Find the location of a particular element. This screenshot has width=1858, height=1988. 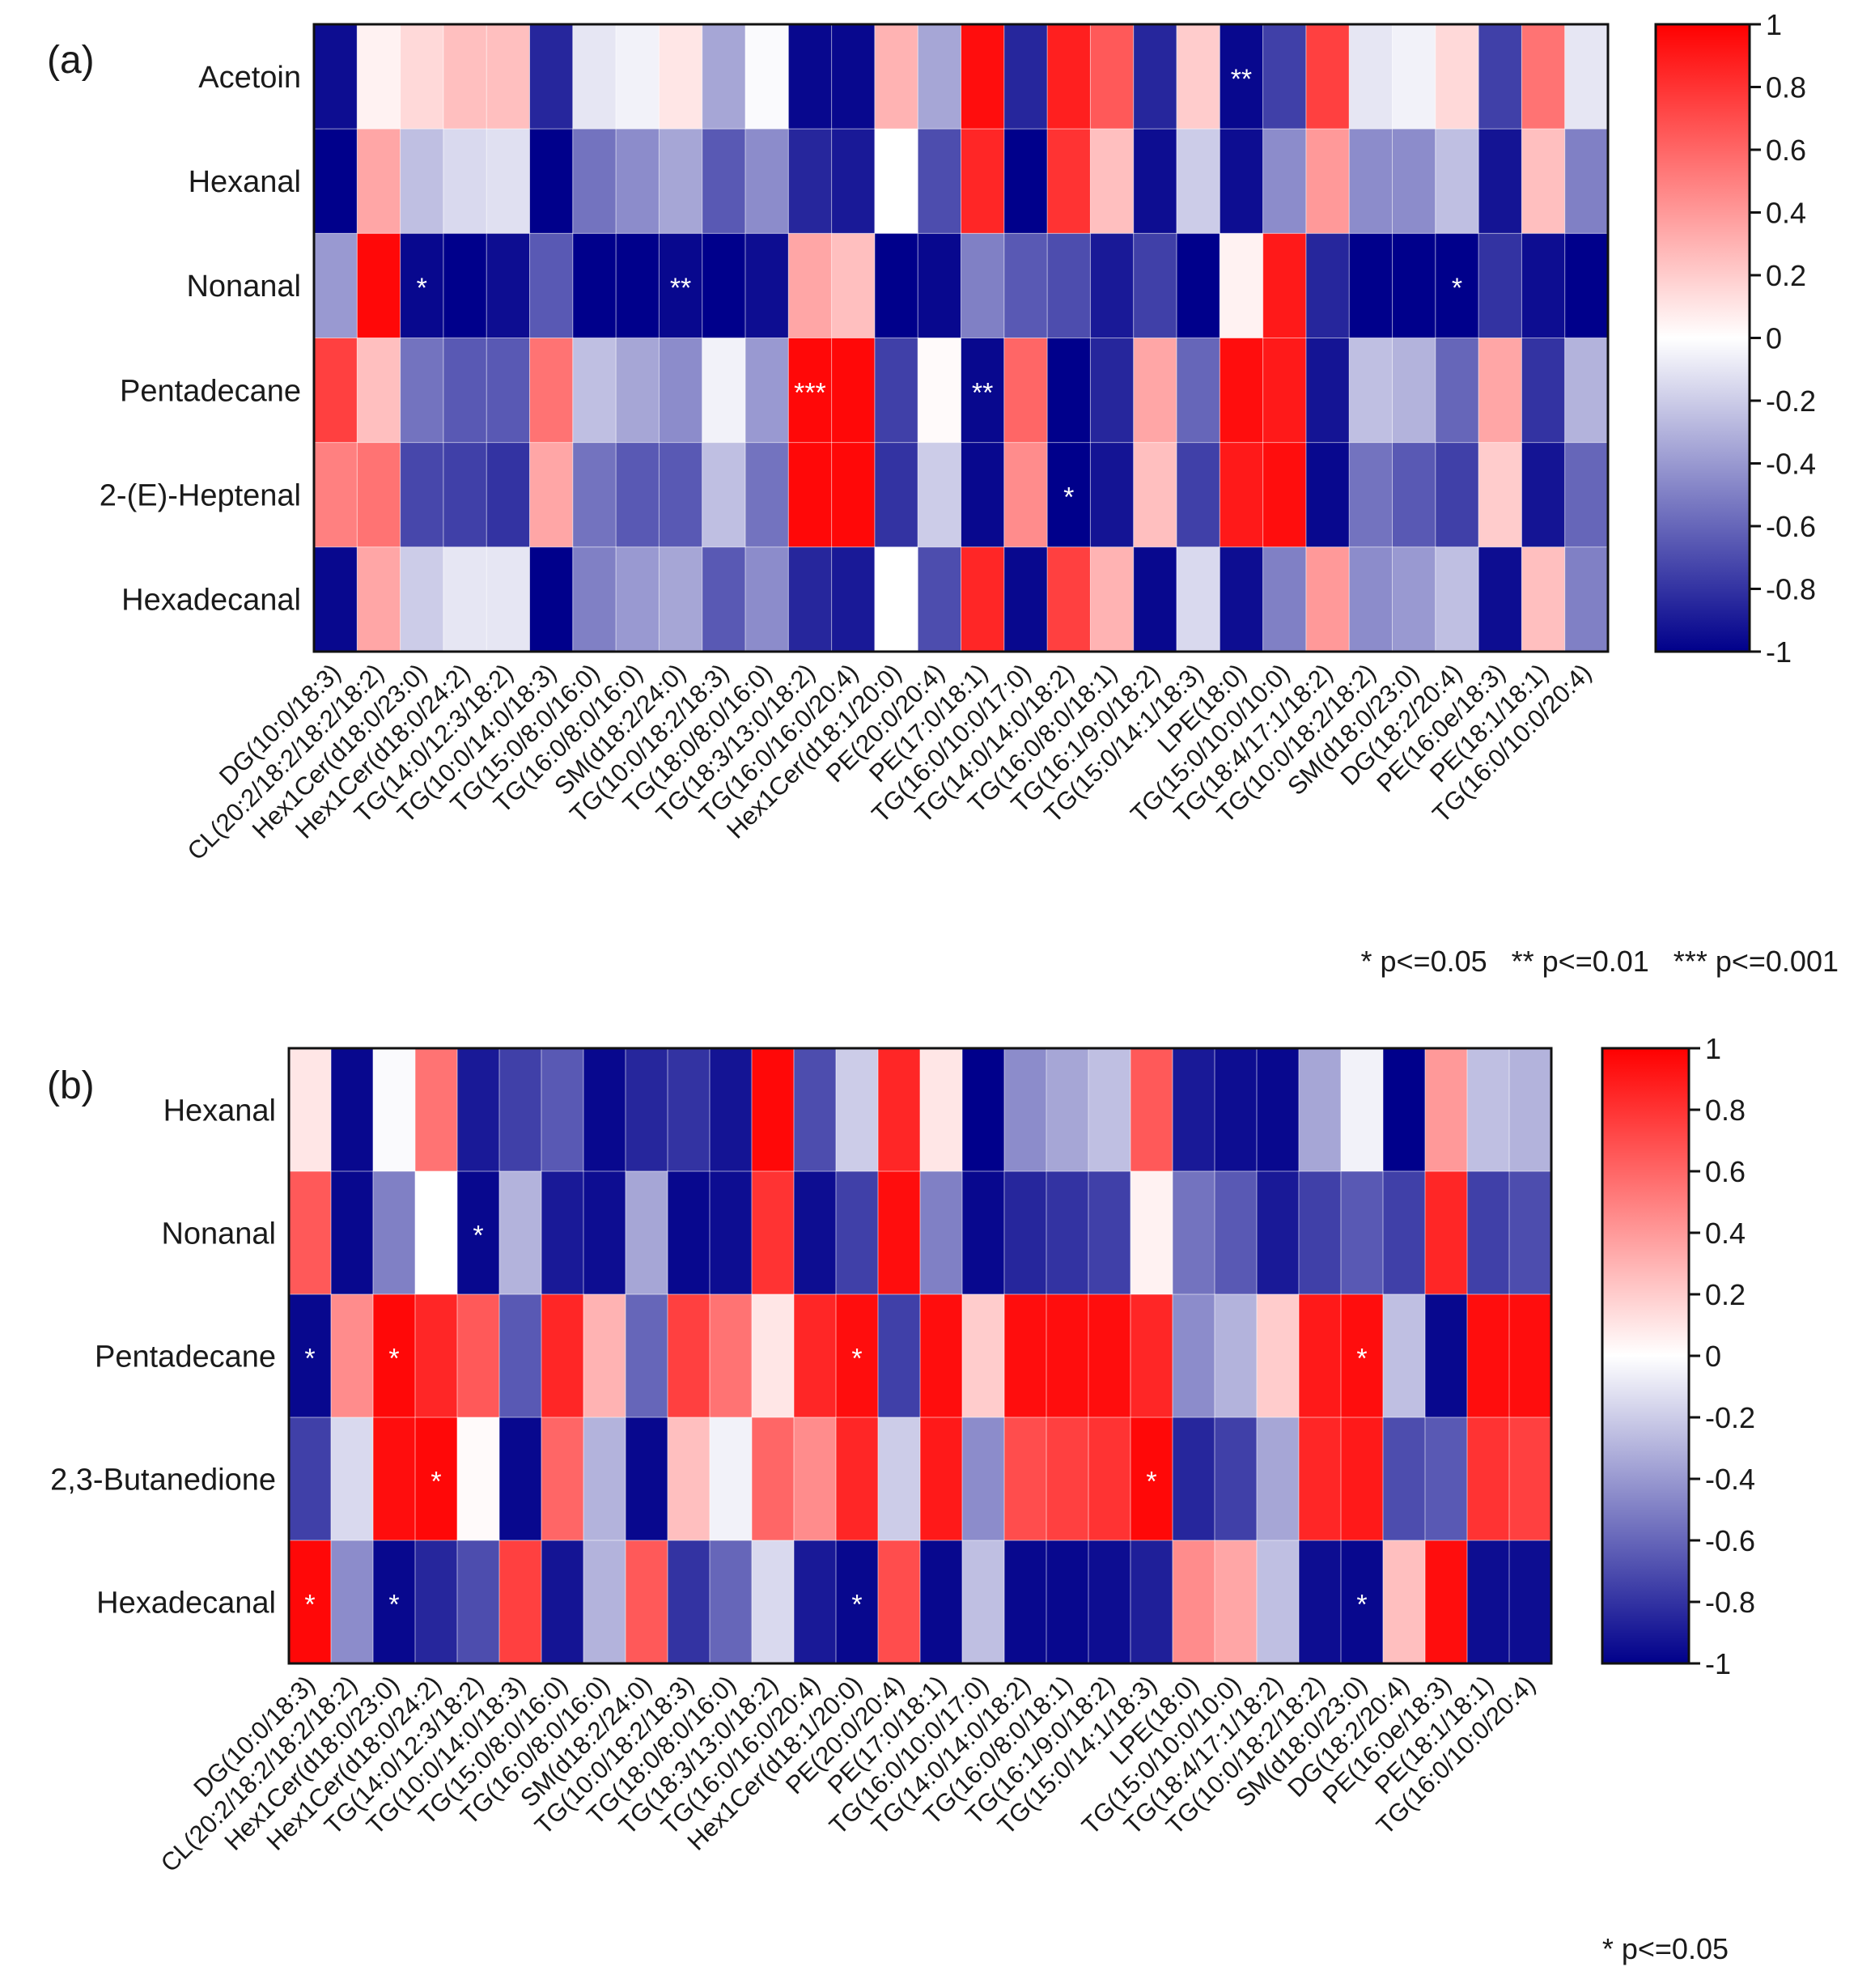

colorbar-tick-label: -0.4 is located at coordinates (1791, 465).